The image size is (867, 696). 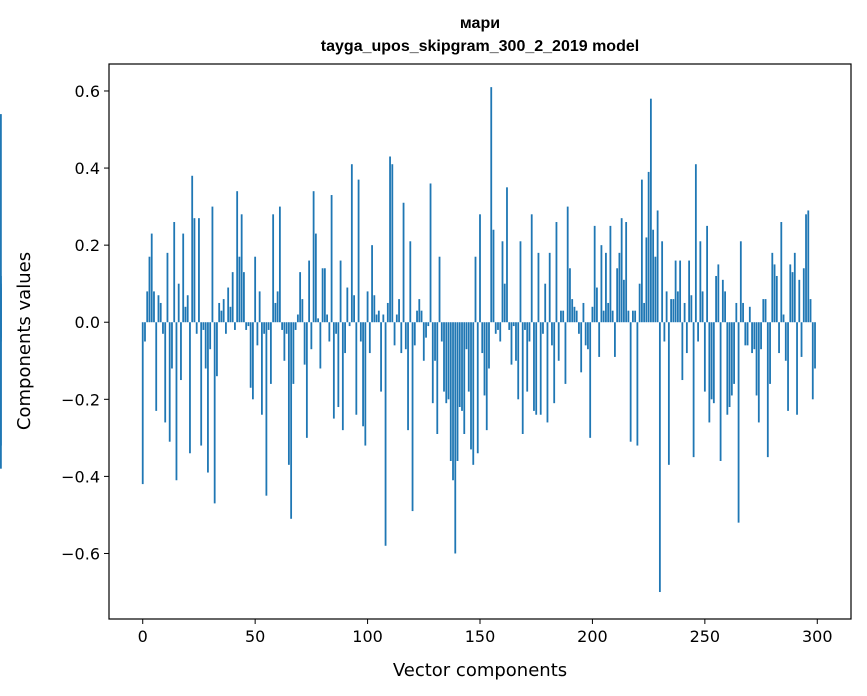 What do you see at coordinates (80, 476) in the screenshot?
I see `y-tick-label: −0.4` at bounding box center [80, 476].